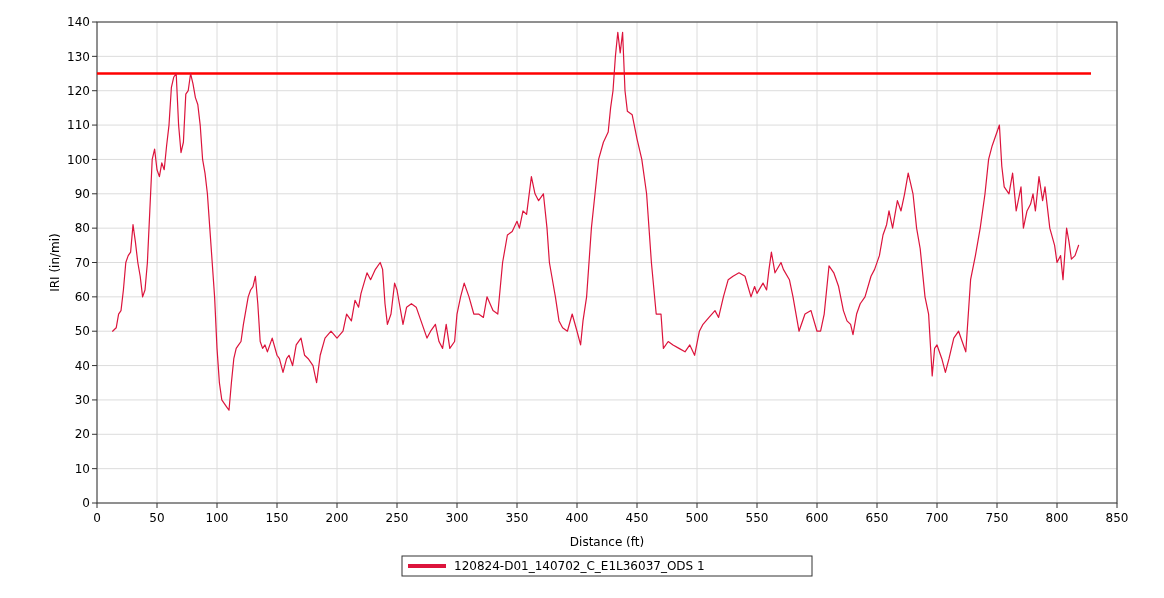 This screenshot has height=598, width=1164. I want to click on x-tick-label: 50, so click(157, 518).